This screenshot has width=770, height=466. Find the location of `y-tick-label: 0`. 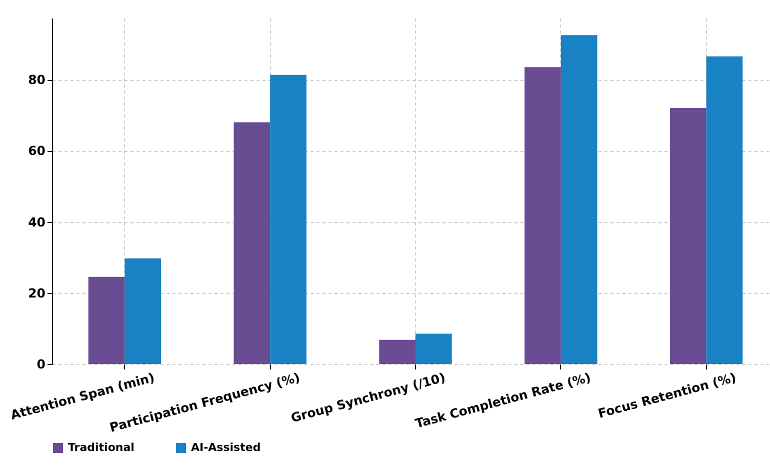

y-tick-label: 0 is located at coordinates (41, 364).